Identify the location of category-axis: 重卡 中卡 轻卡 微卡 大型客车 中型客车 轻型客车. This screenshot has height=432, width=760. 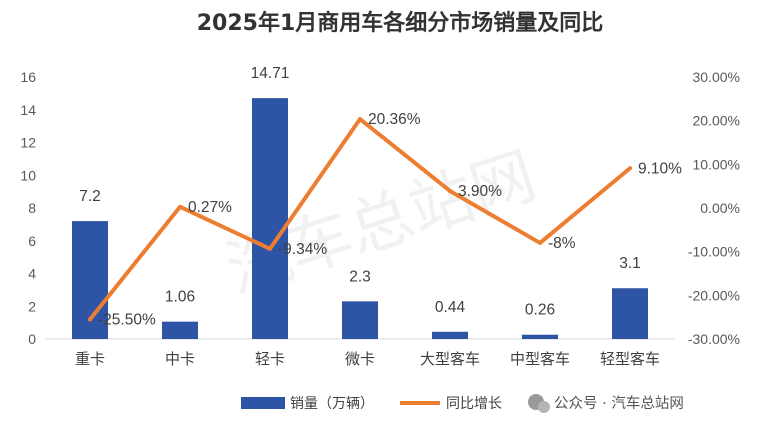
(367, 359).